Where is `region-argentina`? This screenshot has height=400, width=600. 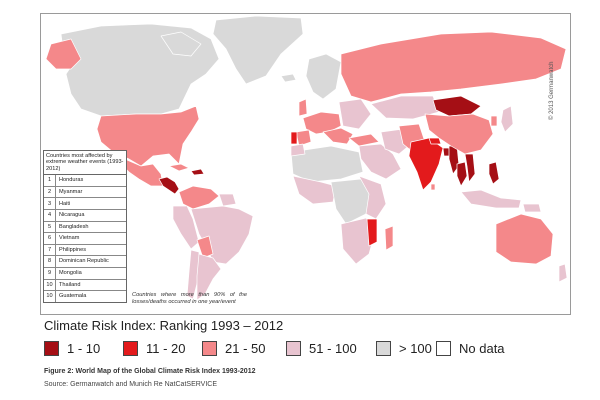 region-argentina is located at coordinates (209, 277).